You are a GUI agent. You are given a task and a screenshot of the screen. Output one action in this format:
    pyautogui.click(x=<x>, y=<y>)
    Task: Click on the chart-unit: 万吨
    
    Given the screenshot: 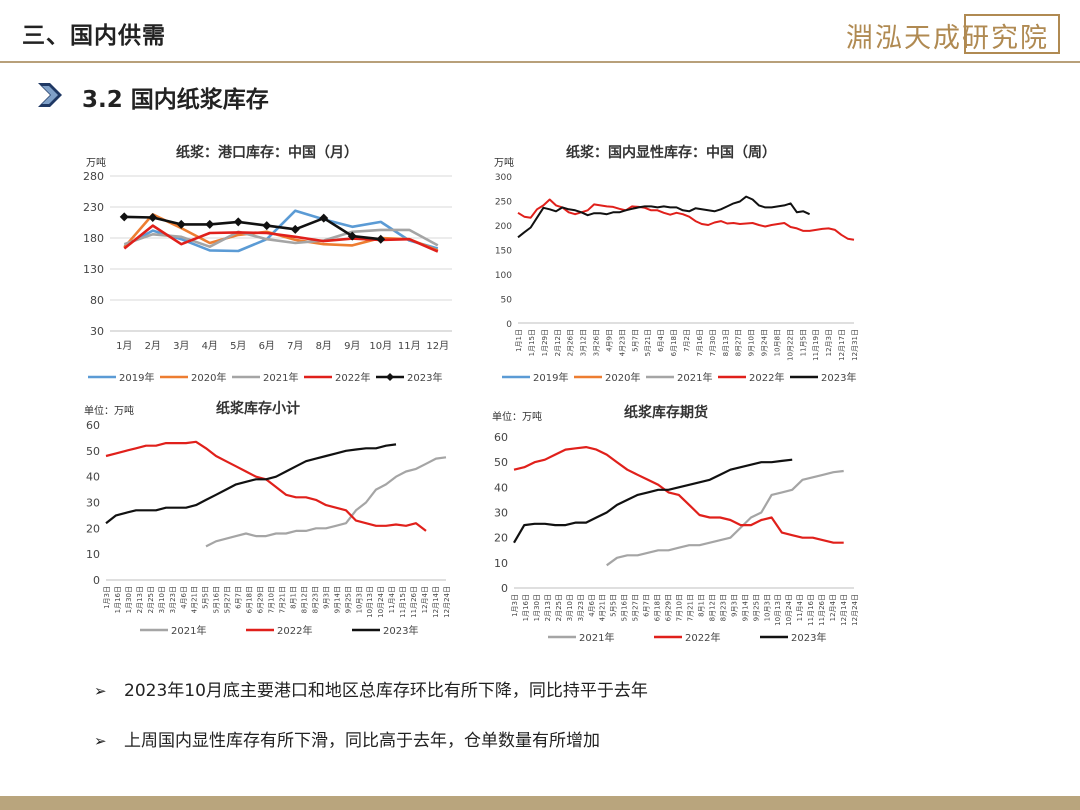 What is the action you would take?
    pyautogui.click(x=96, y=163)
    